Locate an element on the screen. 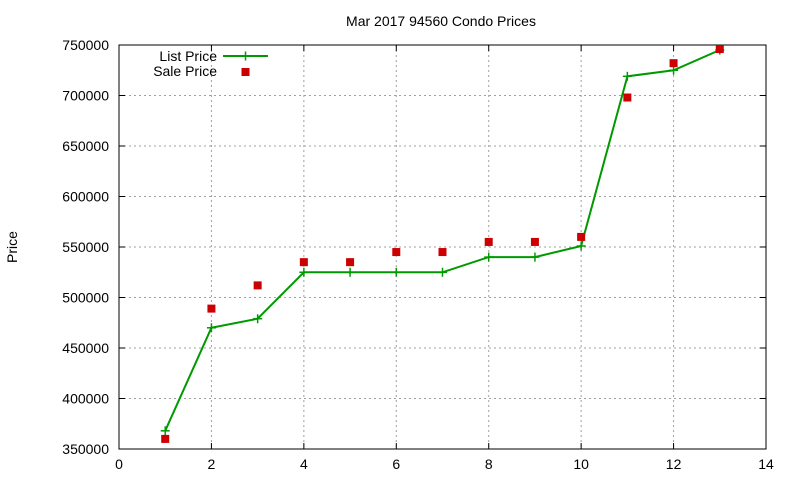  x-tick-label: 2 is located at coordinates (212, 464).